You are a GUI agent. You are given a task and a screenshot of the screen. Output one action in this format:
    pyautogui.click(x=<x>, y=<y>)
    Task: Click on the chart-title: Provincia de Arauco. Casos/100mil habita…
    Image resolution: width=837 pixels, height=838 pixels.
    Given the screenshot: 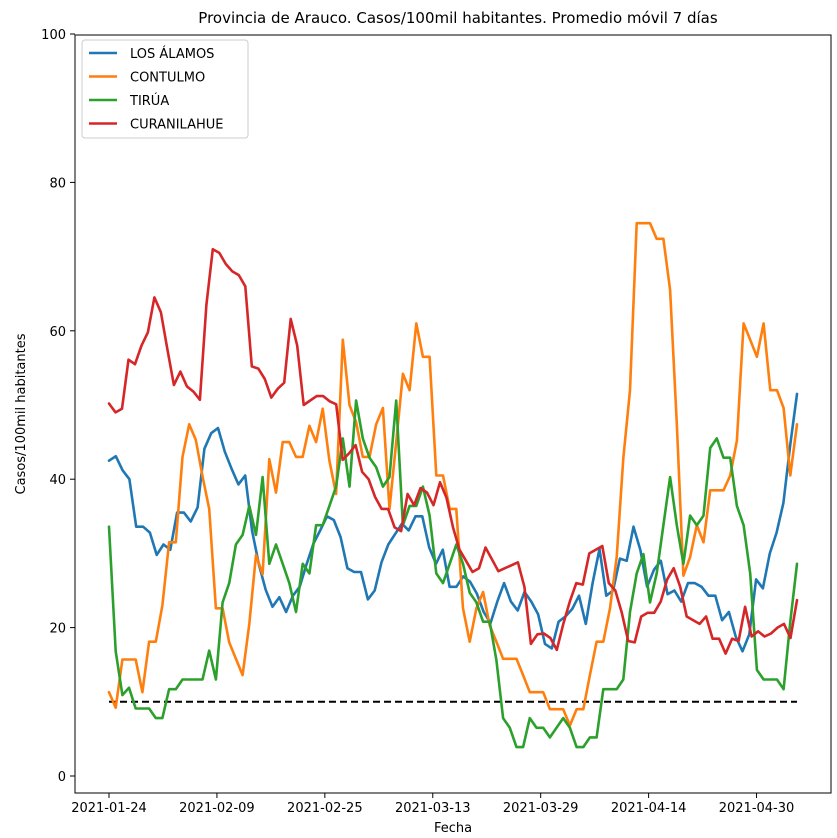 What is the action you would take?
    pyautogui.click(x=458, y=18)
    